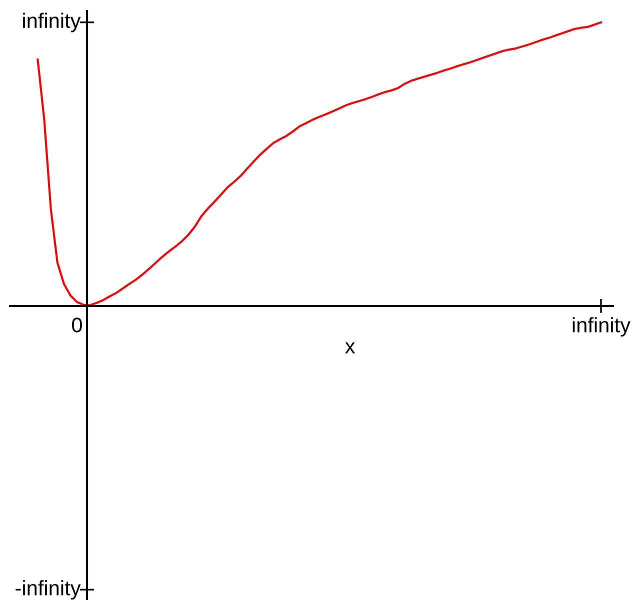 This screenshot has height=600, width=632. What do you see at coordinates (350, 348) in the screenshot?
I see `x-axis-title: x` at bounding box center [350, 348].